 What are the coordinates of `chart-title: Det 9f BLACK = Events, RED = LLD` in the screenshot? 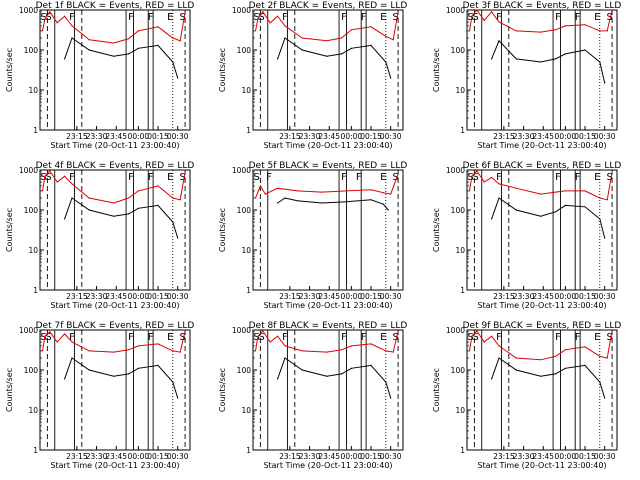 It's located at (542, 326).